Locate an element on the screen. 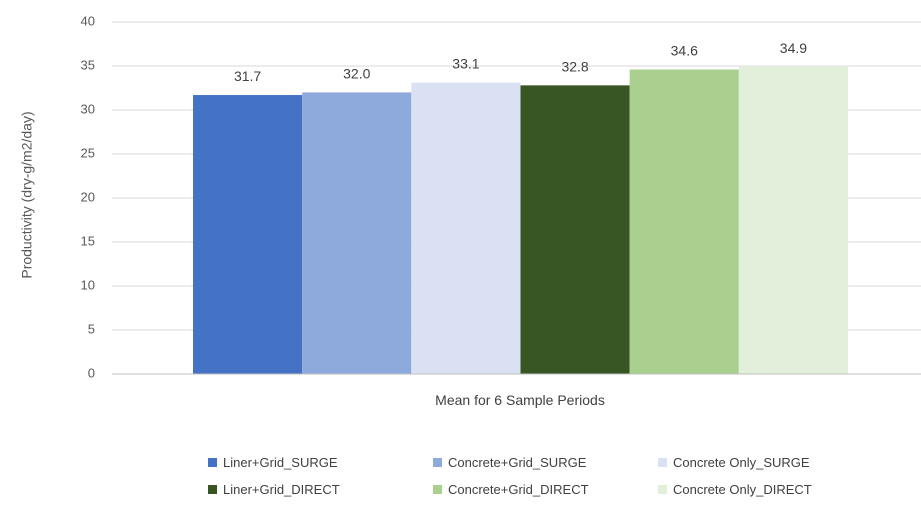 The height and width of the screenshot is (517, 921). legend-item: Liner+Grid_SURGE is located at coordinates (320, 462).